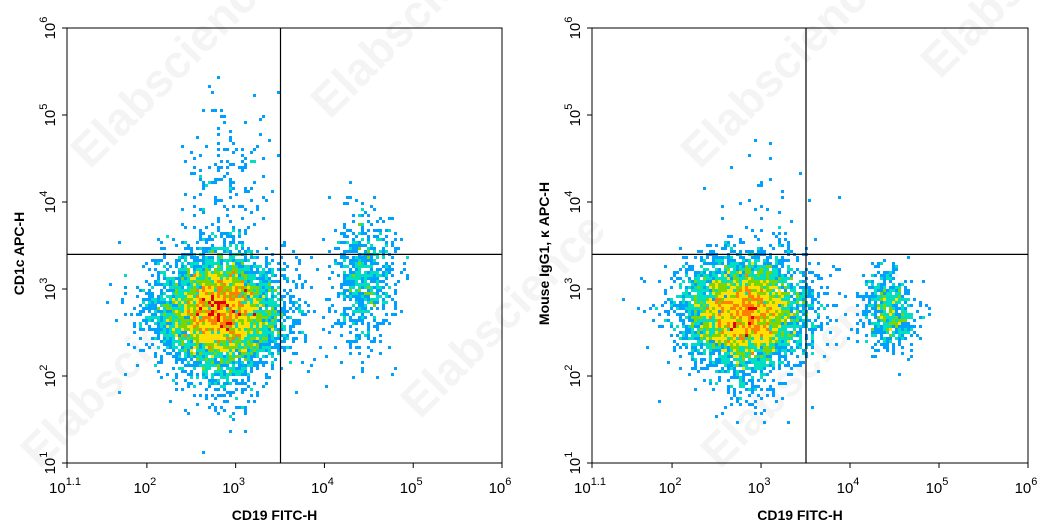  Describe the element at coordinates (937, 486) in the screenshot. I see `x-tick-label: 105` at that location.